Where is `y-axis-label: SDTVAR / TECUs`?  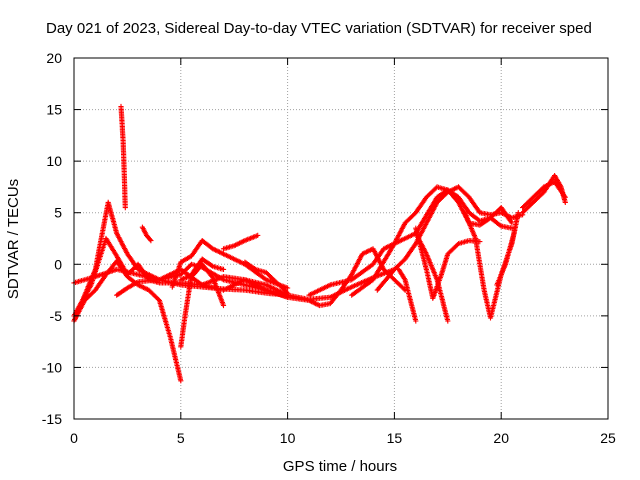
y-axis-label: SDTVAR / TECUs is located at coordinates (13, 239).